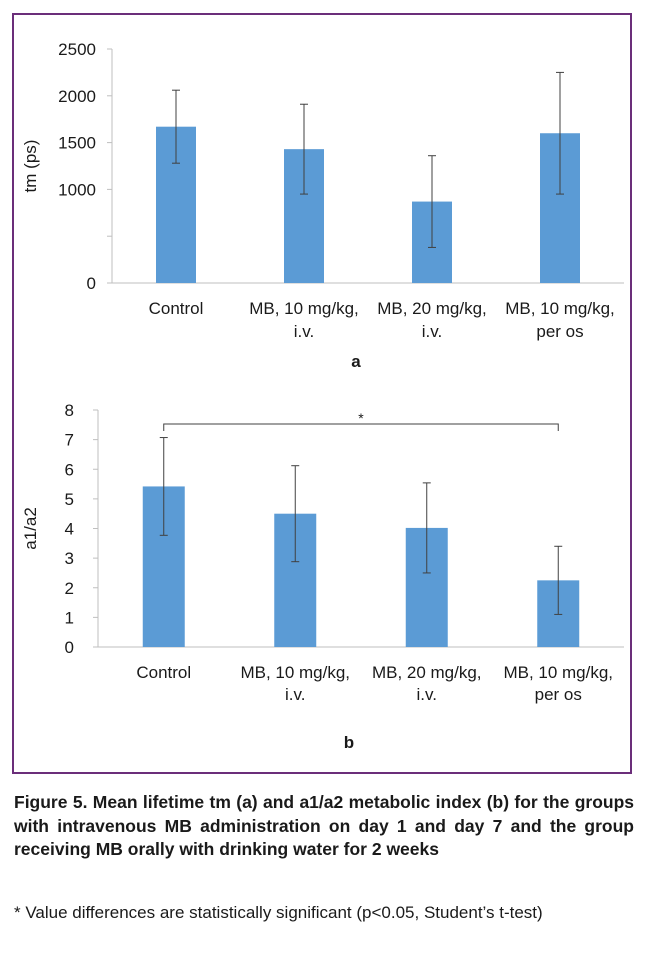  I want to click on y-axis-label: a1/a2, so click(30, 528).